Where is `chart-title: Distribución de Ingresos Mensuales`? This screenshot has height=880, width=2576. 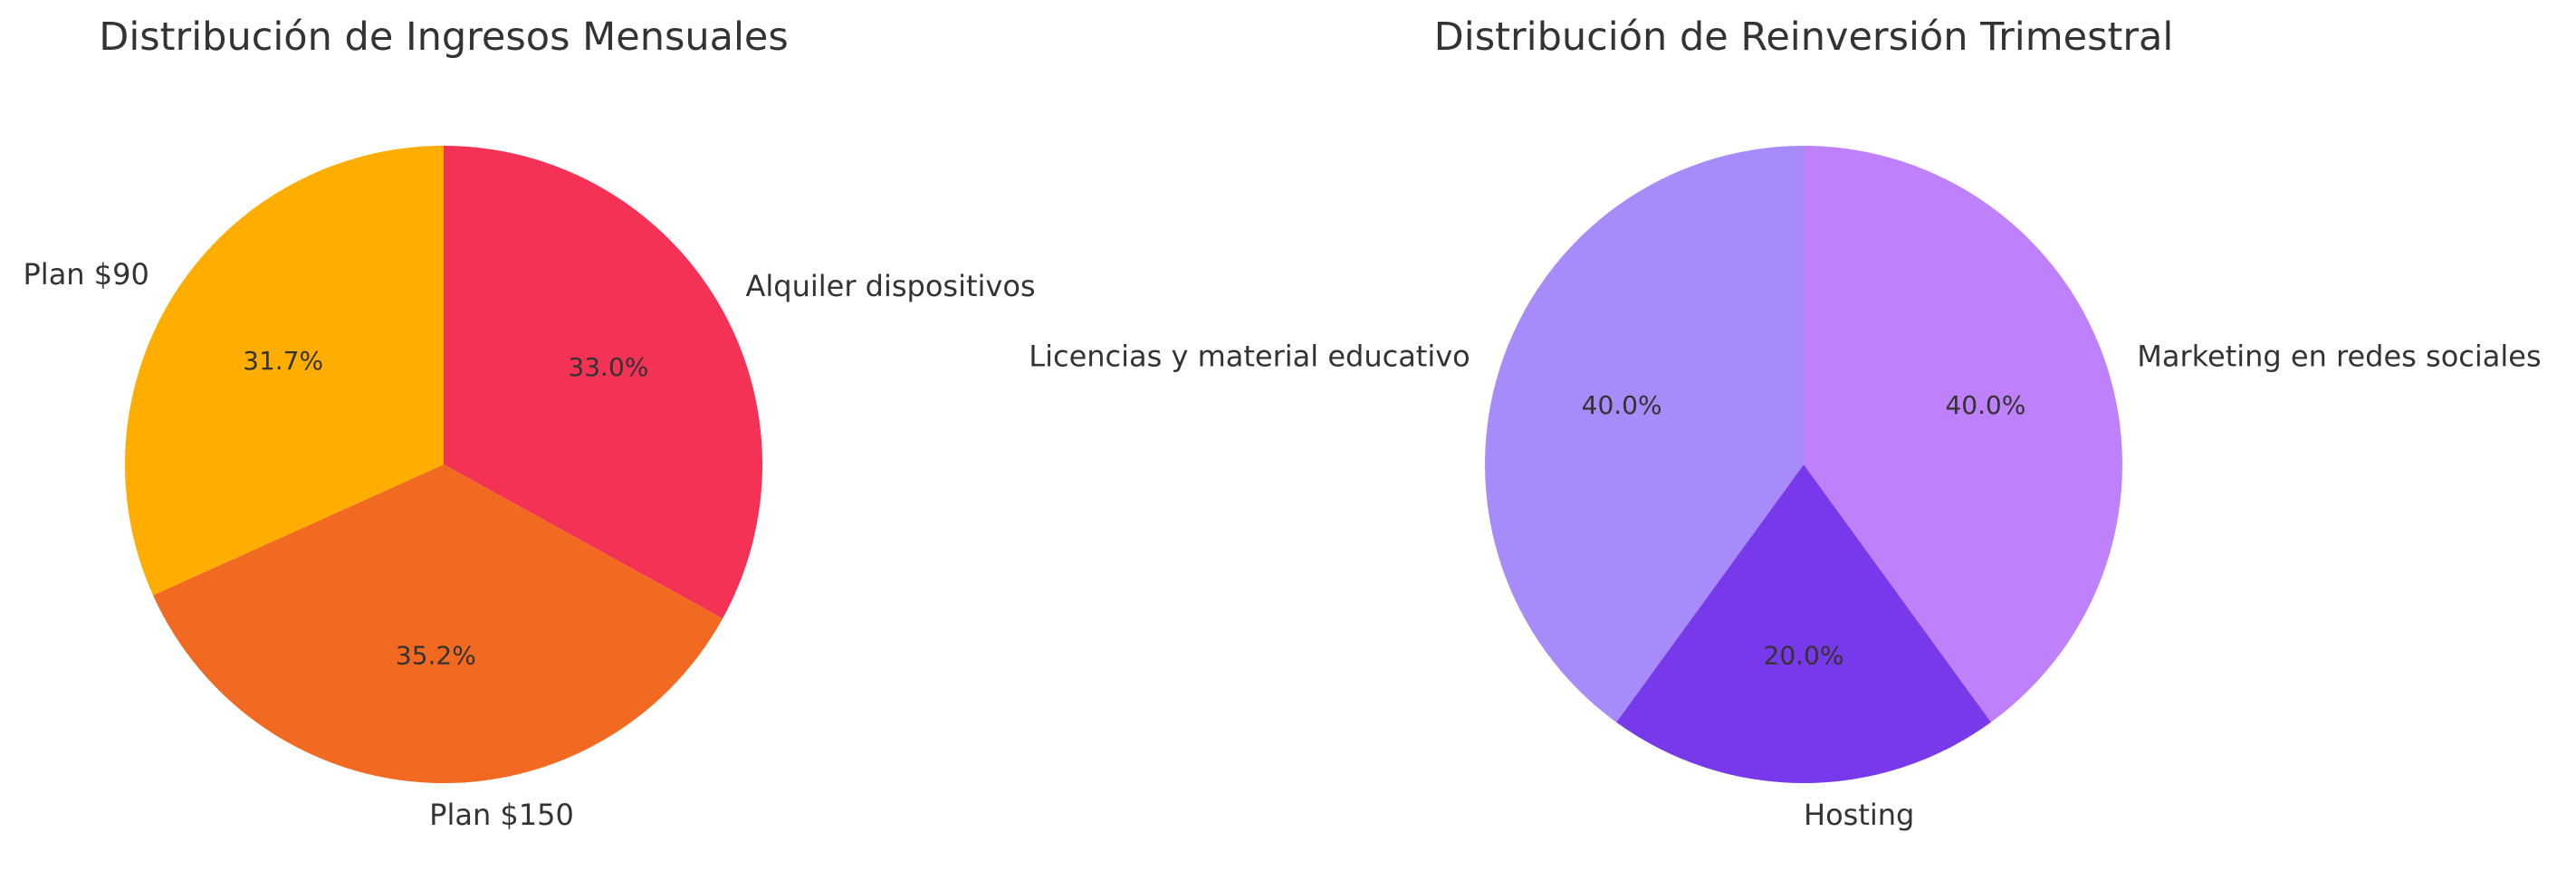 chart-title: Distribución de Ingresos Mensuales is located at coordinates (444, 37).